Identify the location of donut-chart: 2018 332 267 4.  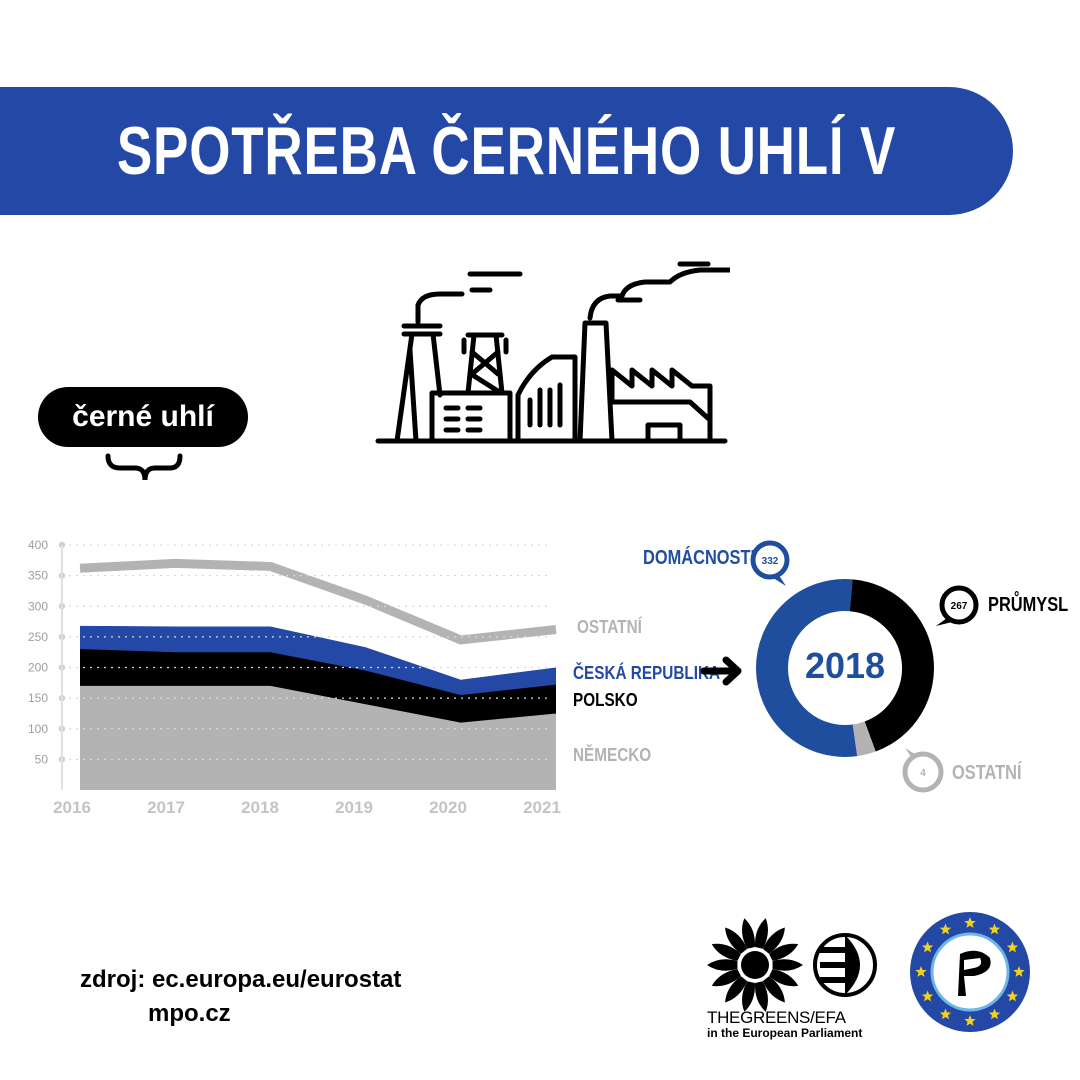
(864, 666).